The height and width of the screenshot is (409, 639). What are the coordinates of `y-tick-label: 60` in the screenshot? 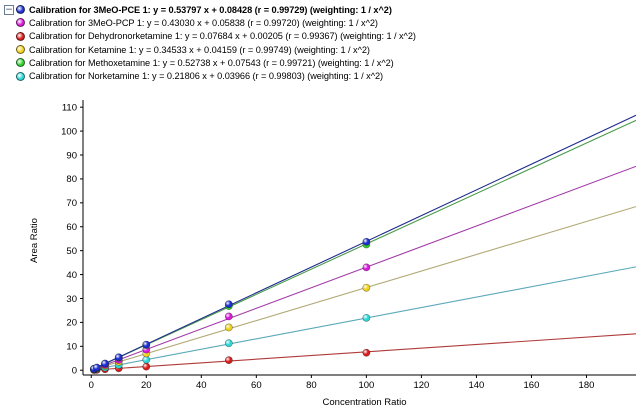 It's located at (71, 227).